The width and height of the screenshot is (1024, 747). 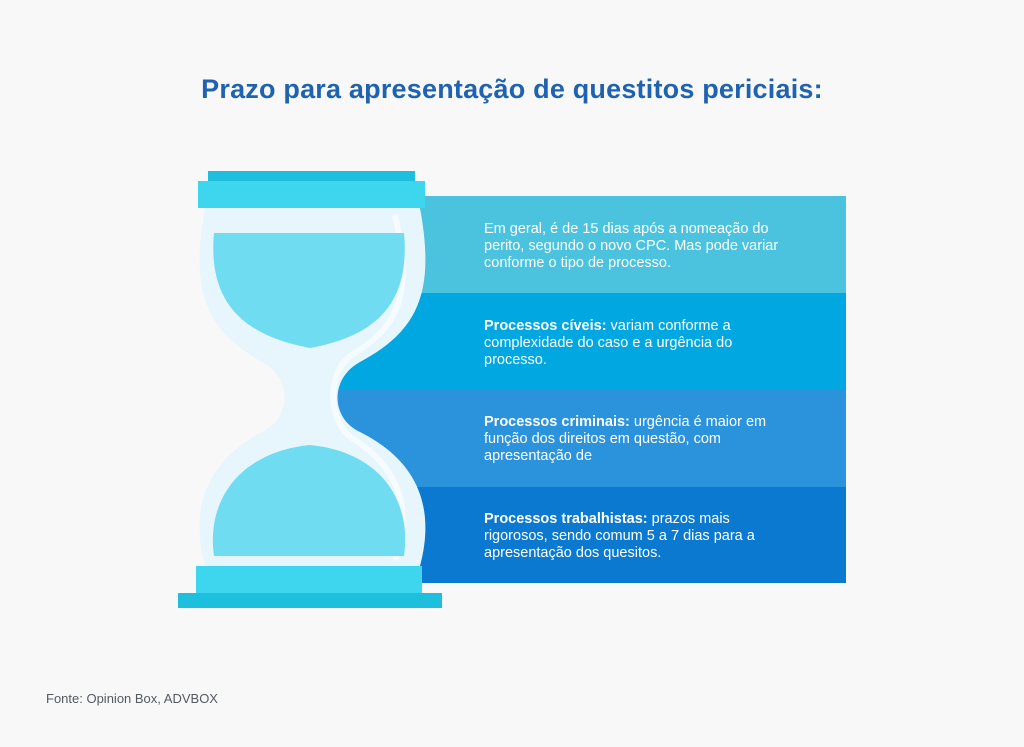 I want to click on band-label: Processos trabalhistas:, so click(x=566, y=519).